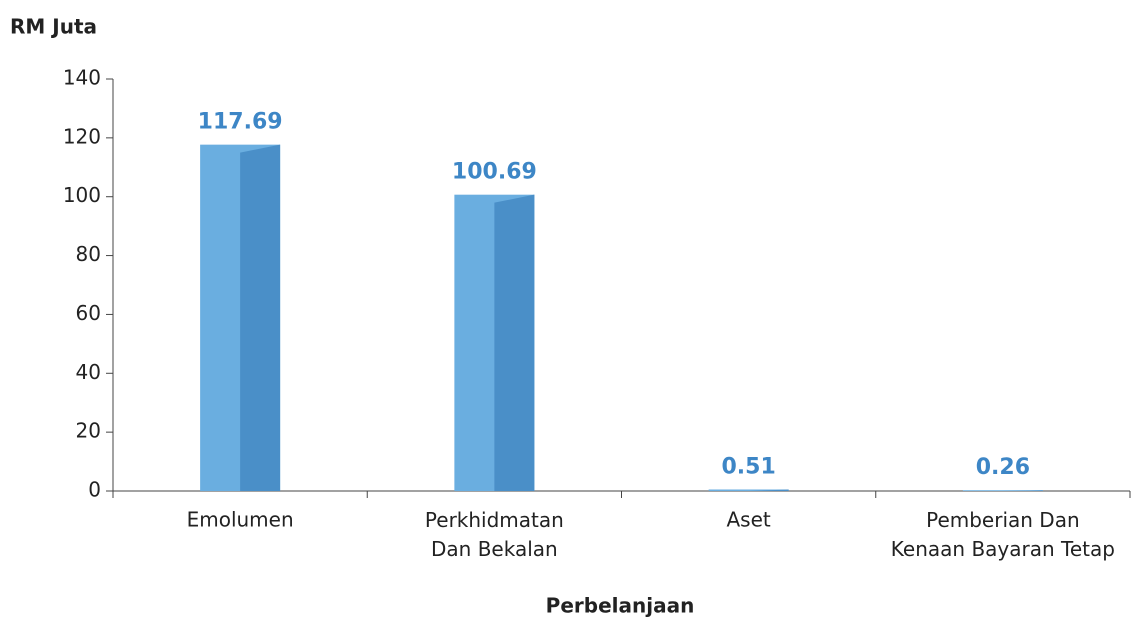 This screenshot has width=1139, height=622. I want to click on y-tick-label: 120, so click(82, 136).